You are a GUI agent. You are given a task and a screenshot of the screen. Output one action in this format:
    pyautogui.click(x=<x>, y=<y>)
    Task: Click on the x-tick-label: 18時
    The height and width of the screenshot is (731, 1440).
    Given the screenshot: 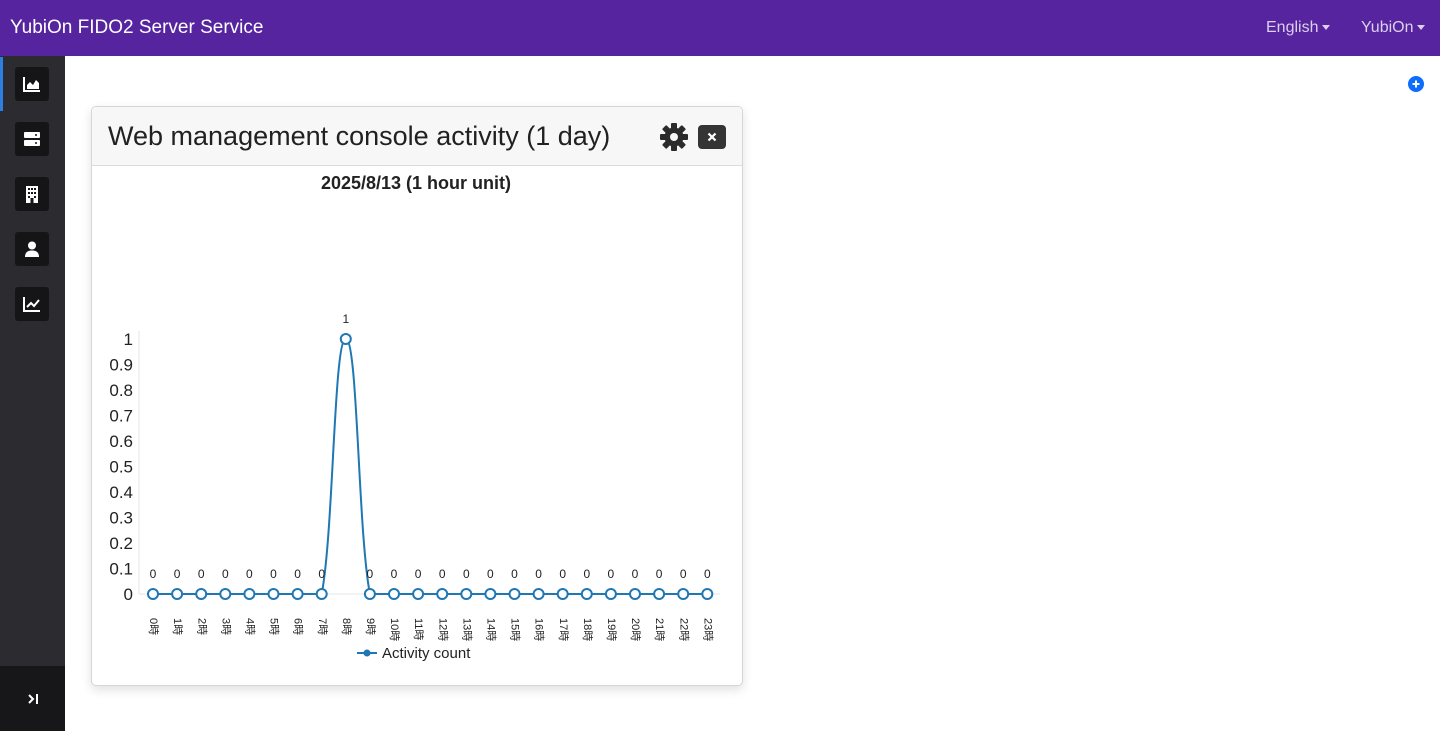 What is the action you would take?
    pyautogui.click(x=587, y=629)
    